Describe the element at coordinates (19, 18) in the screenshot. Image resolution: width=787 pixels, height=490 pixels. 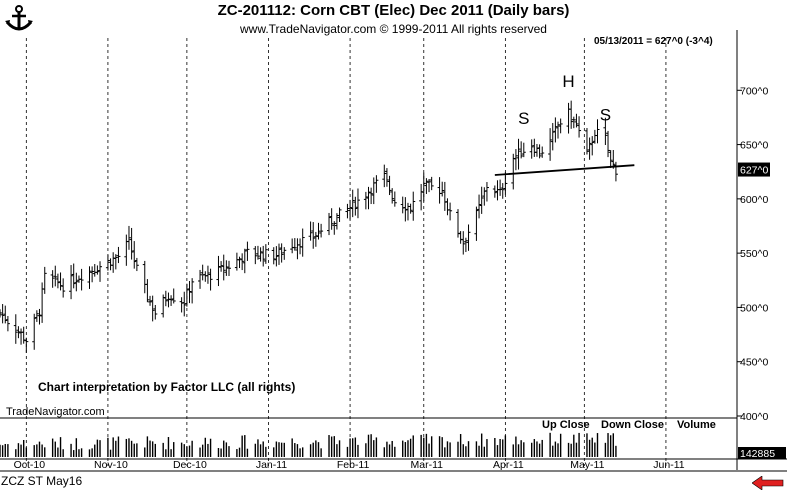
I see `anchor-logo-icon` at that location.